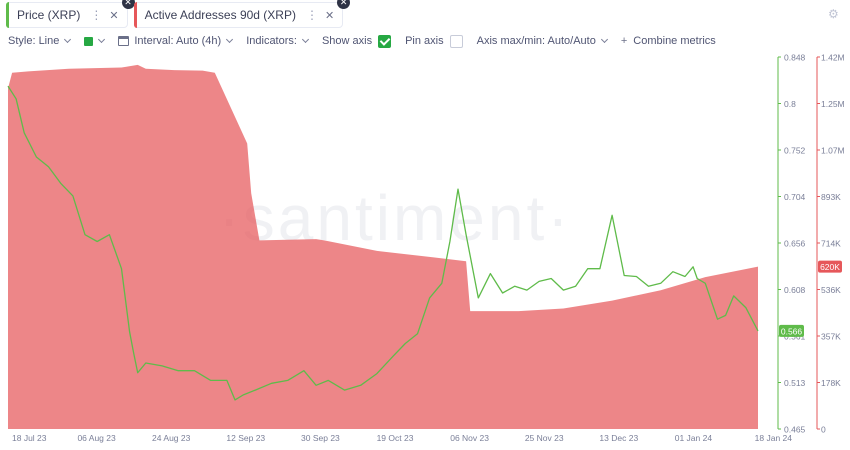  Describe the element at coordinates (536, 41) in the screenshot. I see `axis-maxmin-label: Axis max/min: Auto/Auto` at that location.